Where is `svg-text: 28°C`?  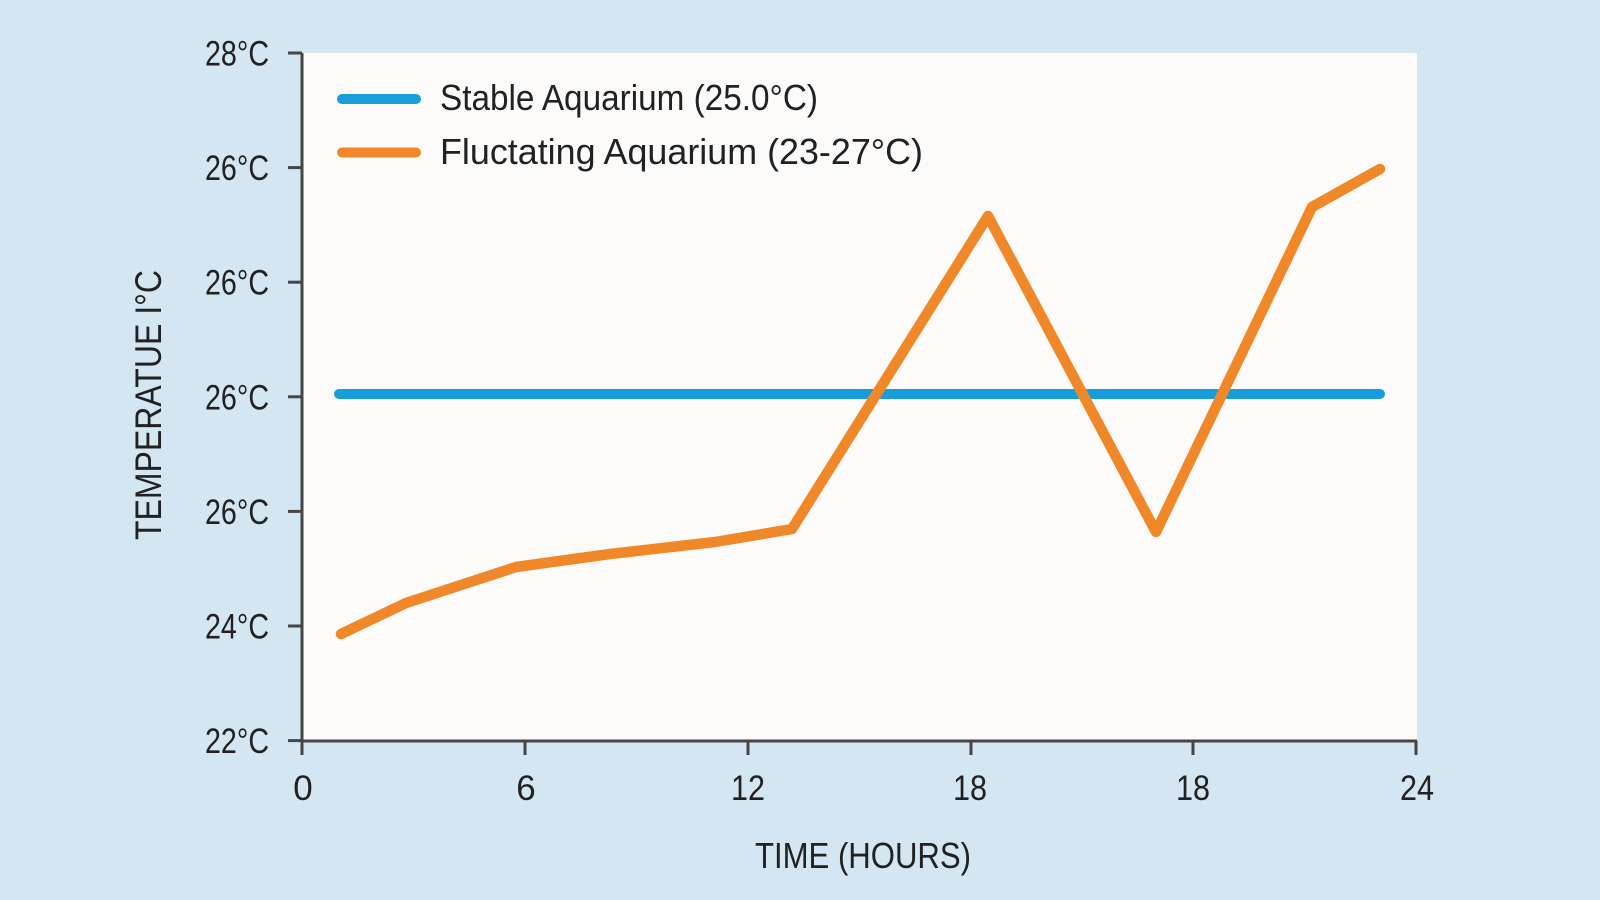
svg-text: 28°C is located at coordinates (237, 54).